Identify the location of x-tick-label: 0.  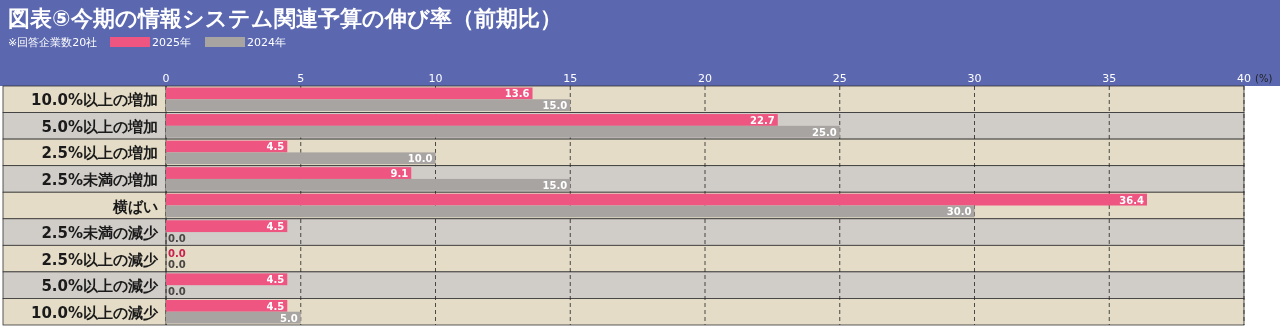
(166, 78).